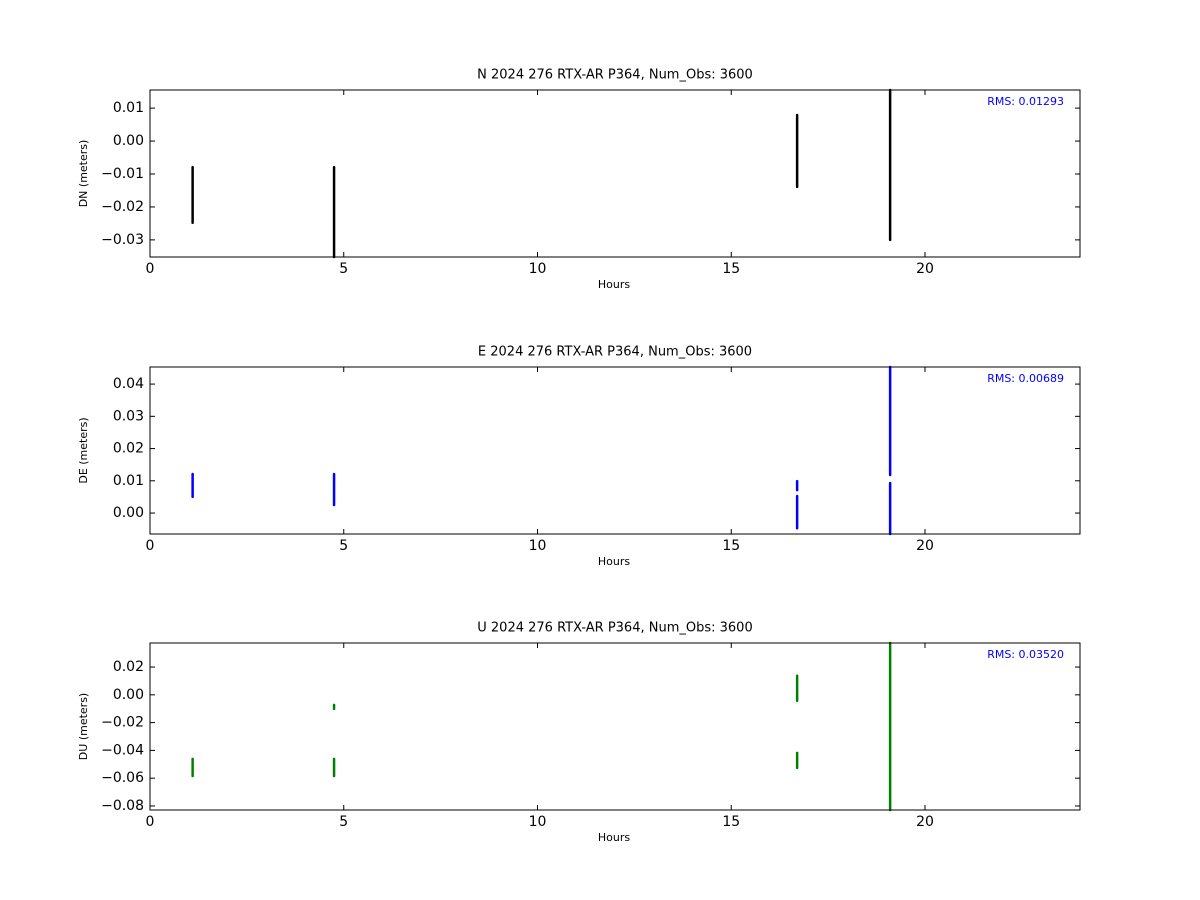  What do you see at coordinates (615, 352) in the screenshot?
I see `panel-title: E 2024 276 RTX-AR P364, Num_Obs: 3600` at bounding box center [615, 352].